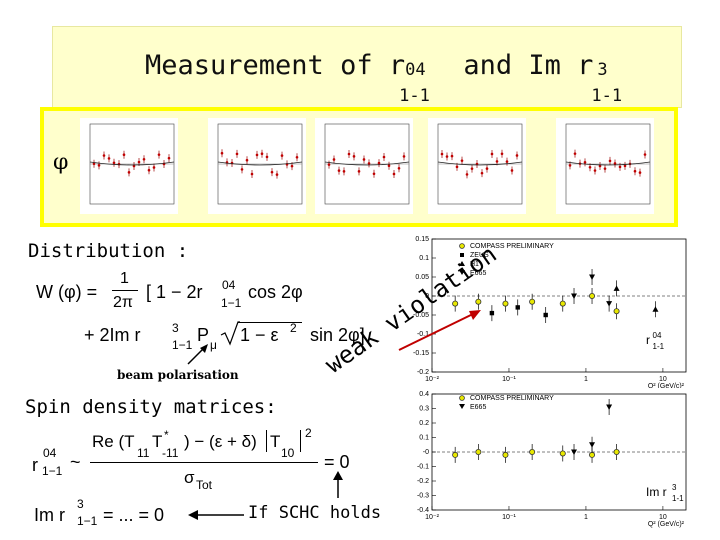 Image resolution: width=720 pixels, height=540 pixels. What do you see at coordinates (439, 330) in the screenshot?
I see `violation-arrow` at bounding box center [439, 330].